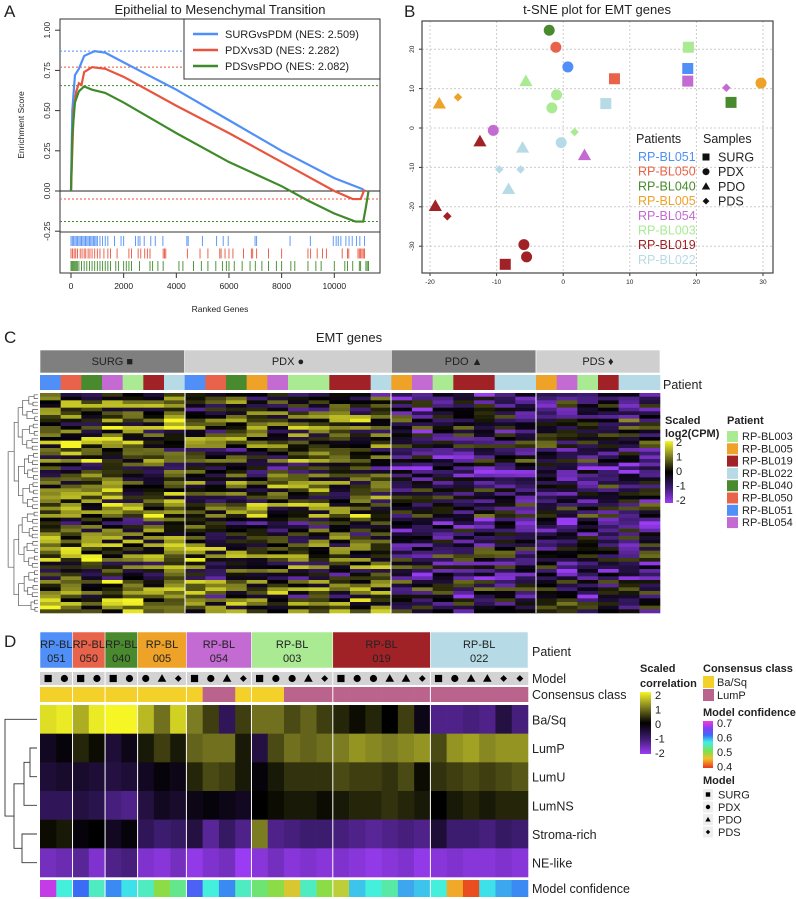 The width and height of the screenshot is (796, 899). Describe the element at coordinates (508, 188) in the screenshot. I see `tsne-point-pdo` at that location.